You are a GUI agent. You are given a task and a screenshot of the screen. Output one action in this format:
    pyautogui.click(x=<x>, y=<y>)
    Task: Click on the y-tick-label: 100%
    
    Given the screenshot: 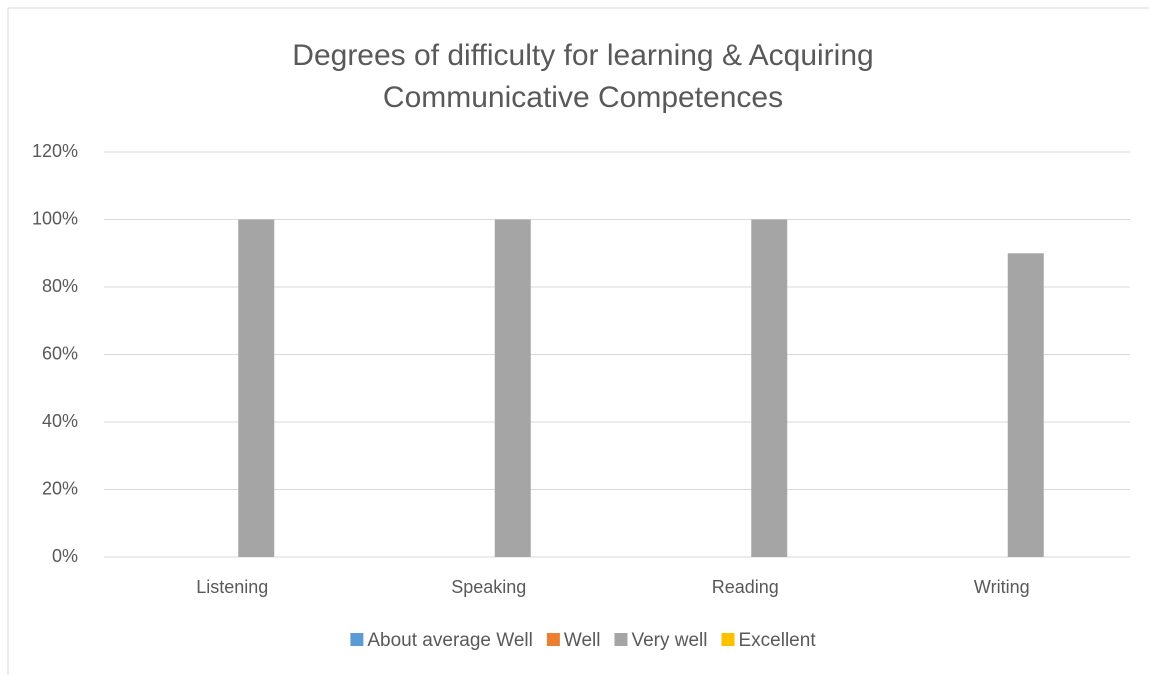 What is the action you would take?
    pyautogui.click(x=55, y=218)
    